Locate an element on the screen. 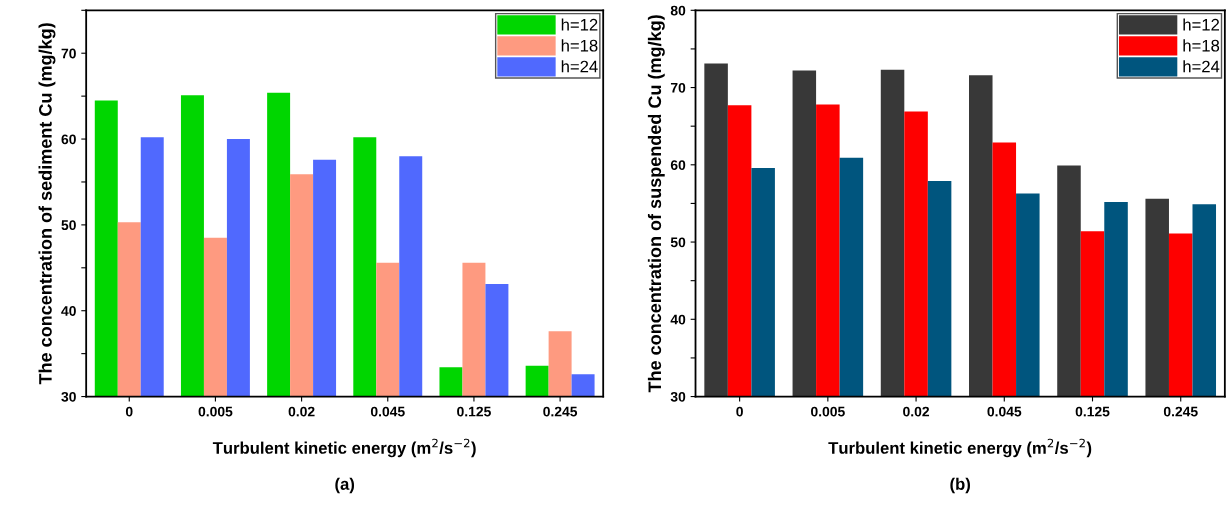 The height and width of the screenshot is (515, 1231). text: (a) is located at coordinates (345, 485).